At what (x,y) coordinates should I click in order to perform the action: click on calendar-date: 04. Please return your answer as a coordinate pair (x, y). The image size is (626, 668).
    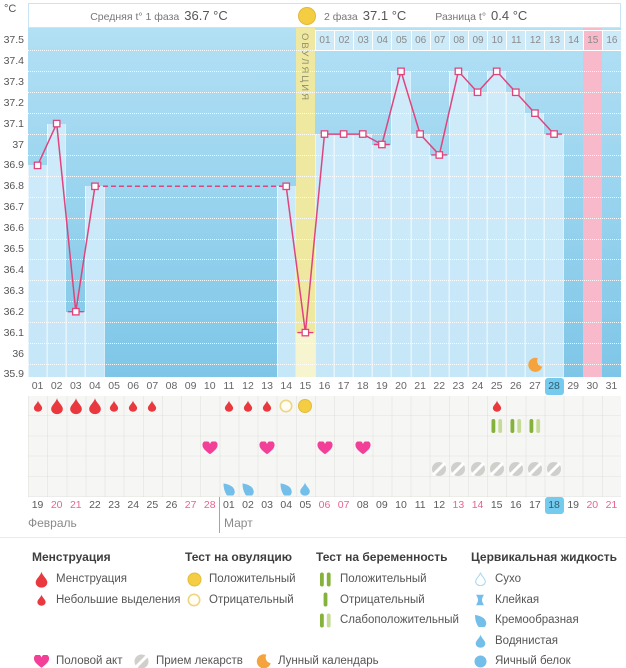
    Looking at the image, I should click on (286, 505).